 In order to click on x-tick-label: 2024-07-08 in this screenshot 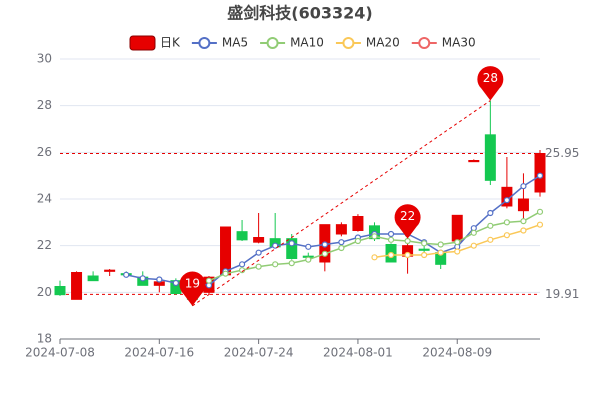, I will do `click(60, 353)`.